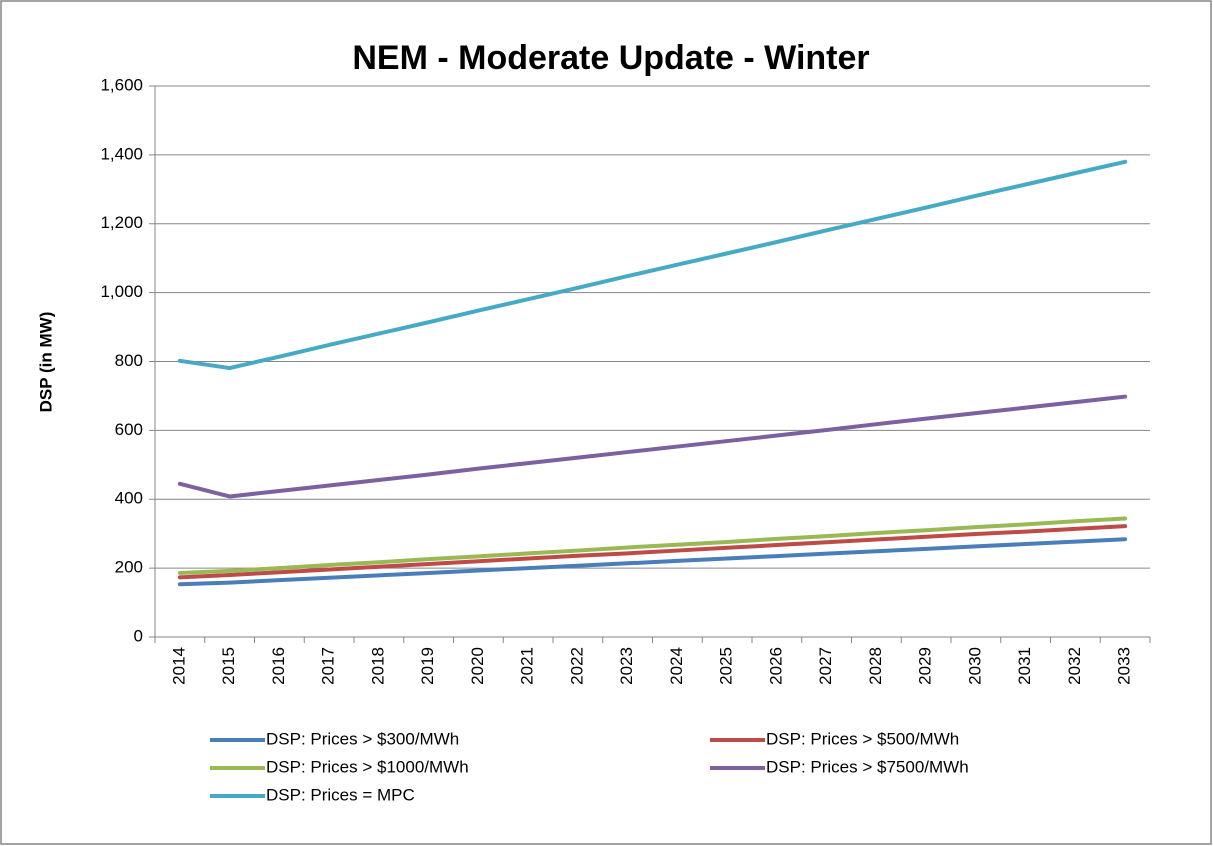  I want to click on x-tick-label: 2029, so click(925, 666).